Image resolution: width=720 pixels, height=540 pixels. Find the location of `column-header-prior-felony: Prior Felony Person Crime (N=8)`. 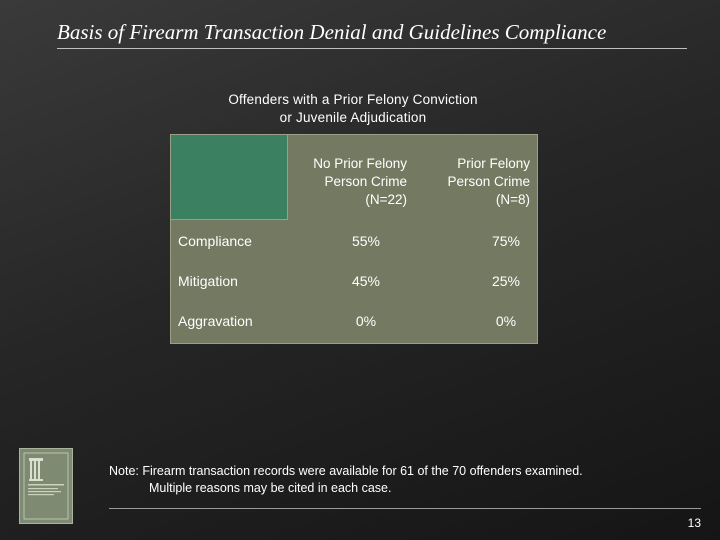

column-header-prior-felony: Prior Felony Person Crime (N=8) is located at coordinates (470, 182).